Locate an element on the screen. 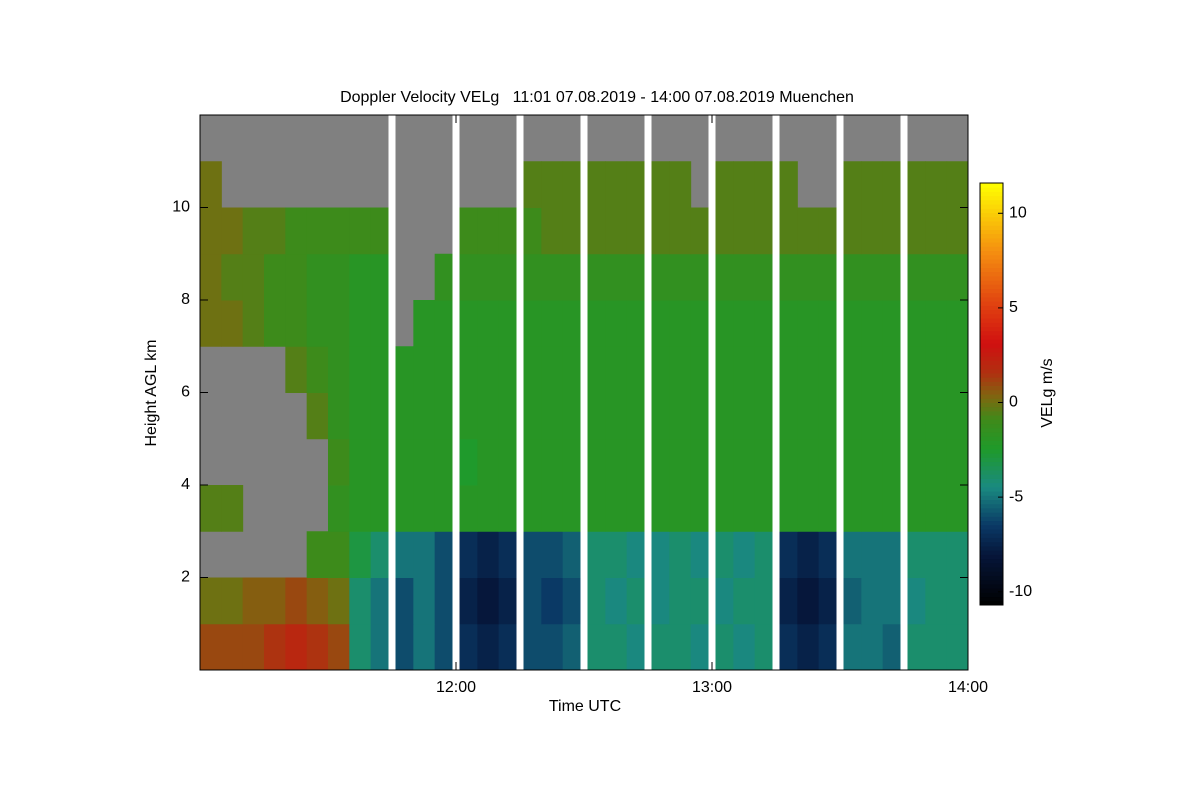 The height and width of the screenshot is (800, 1200). y-tick-label: 4 is located at coordinates (185, 484).